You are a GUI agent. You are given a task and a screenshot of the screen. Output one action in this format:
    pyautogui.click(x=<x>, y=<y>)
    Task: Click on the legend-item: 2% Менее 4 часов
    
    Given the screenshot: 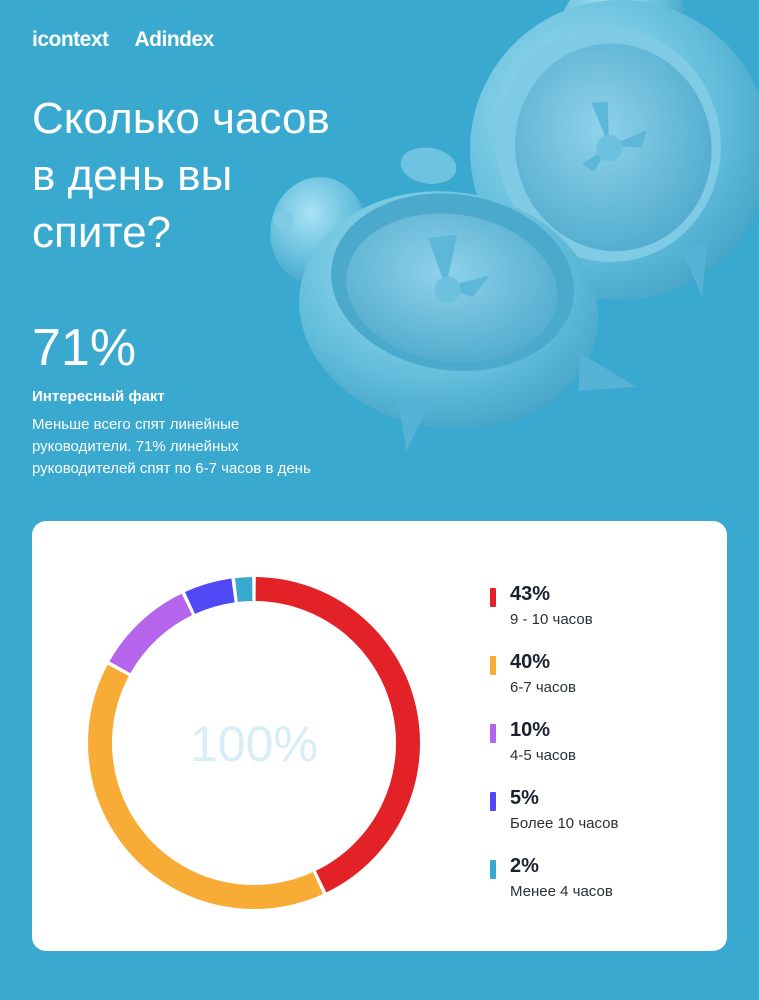 What is the action you would take?
    pyautogui.click(x=605, y=885)
    